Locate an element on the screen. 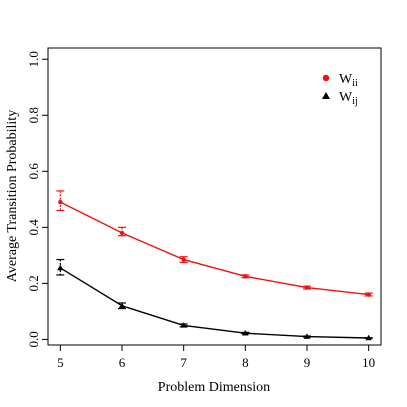  x-axis-title: Problem Dimension is located at coordinates (214, 387).